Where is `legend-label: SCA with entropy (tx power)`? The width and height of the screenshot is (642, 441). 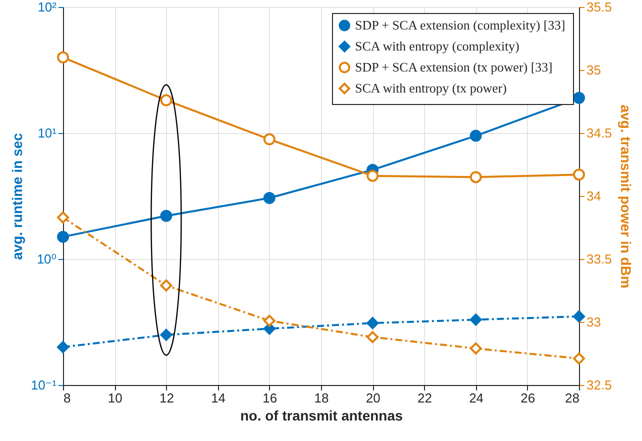
legend-label: SCA with entropy (tx power) is located at coordinates (431, 88).